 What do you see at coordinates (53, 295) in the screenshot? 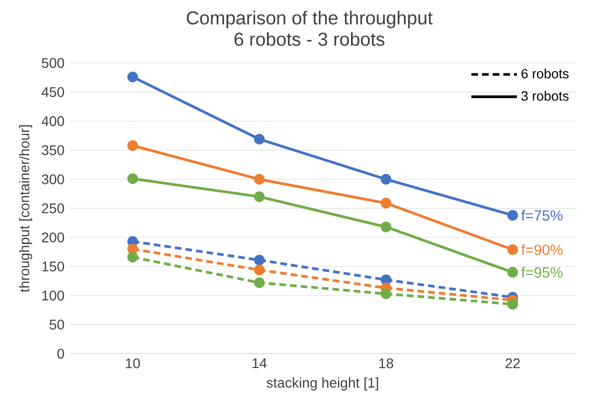
I see `y-tick-label: 100` at bounding box center [53, 295].